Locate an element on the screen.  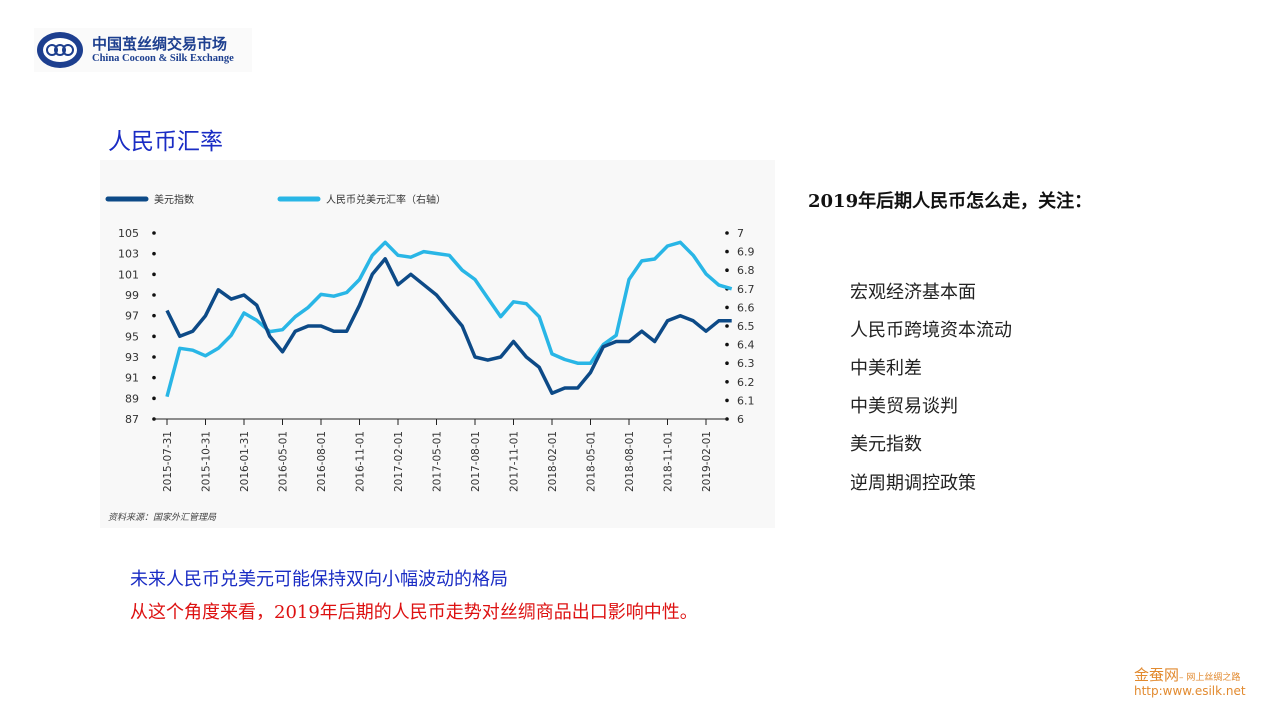
focus-item: 中美贸易谈判 is located at coordinates (904, 406).